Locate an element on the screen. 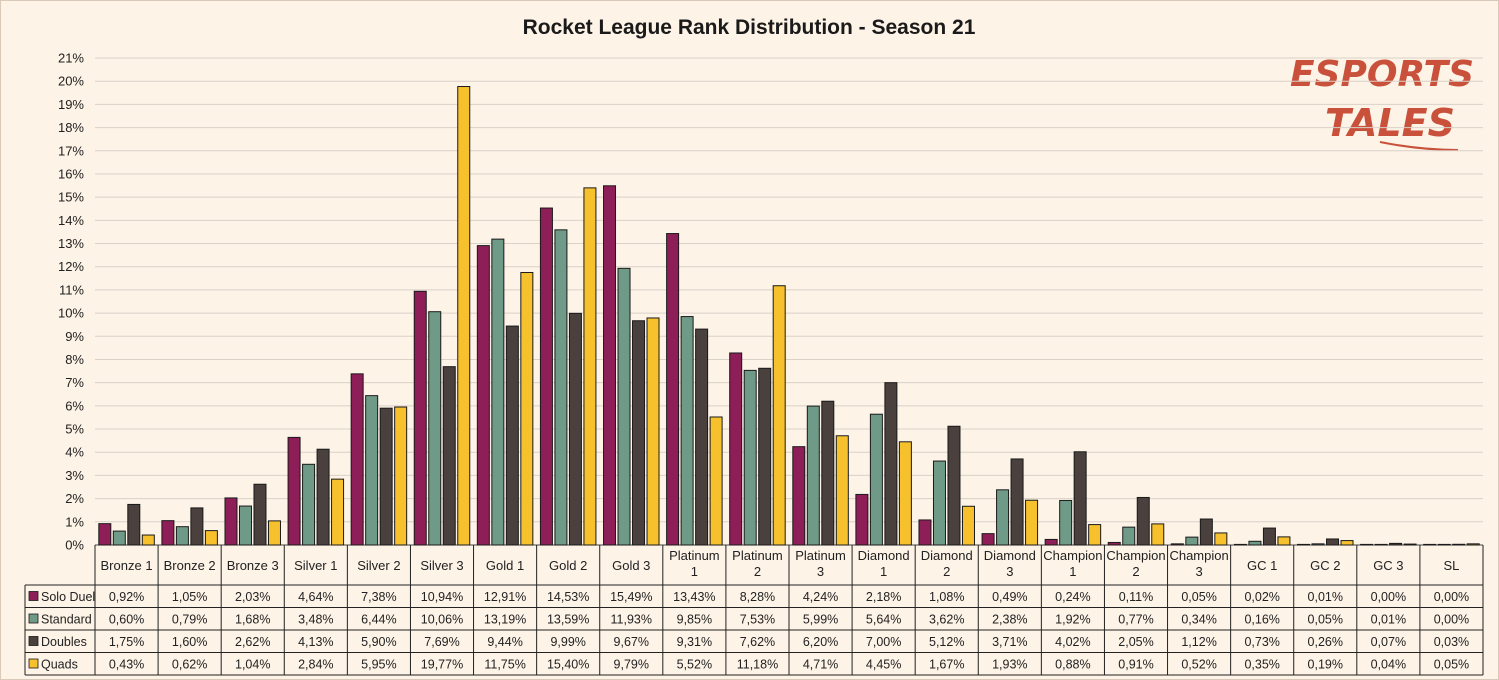 The image size is (1499, 680). y-tick-label: 5% is located at coordinates (74, 429).